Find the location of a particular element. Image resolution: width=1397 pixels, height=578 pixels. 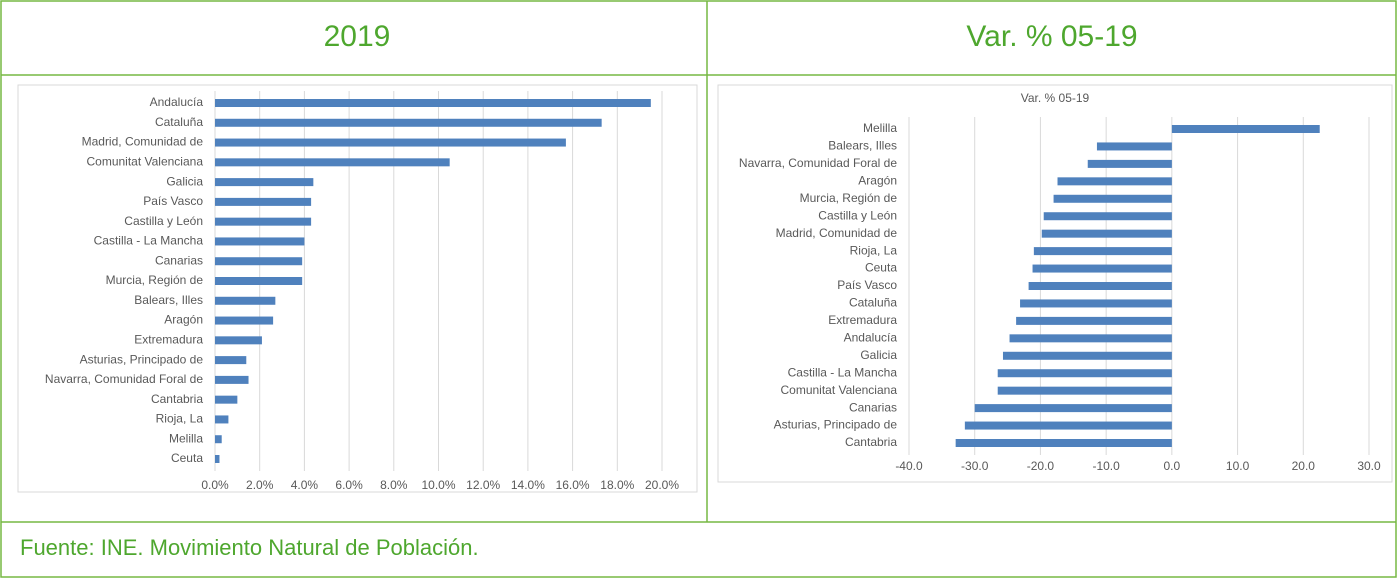

x-tick-label: 0.0 is located at coordinates (1172, 466).